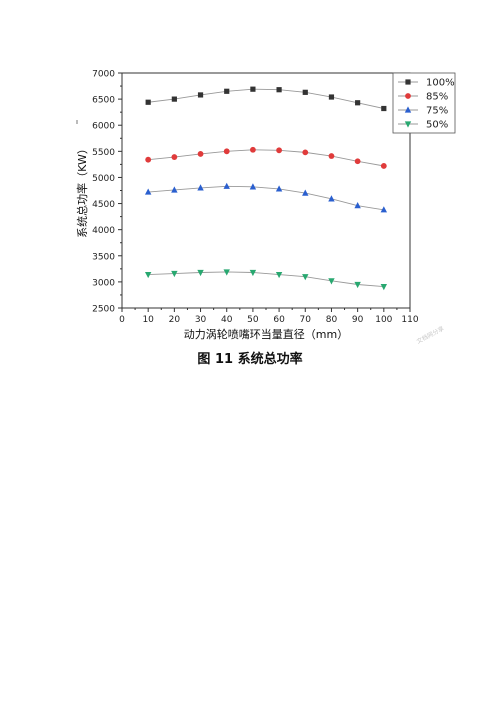 Image resolution: width=500 pixels, height=707 pixels. I want to click on x-tick-label: 20, so click(175, 320).